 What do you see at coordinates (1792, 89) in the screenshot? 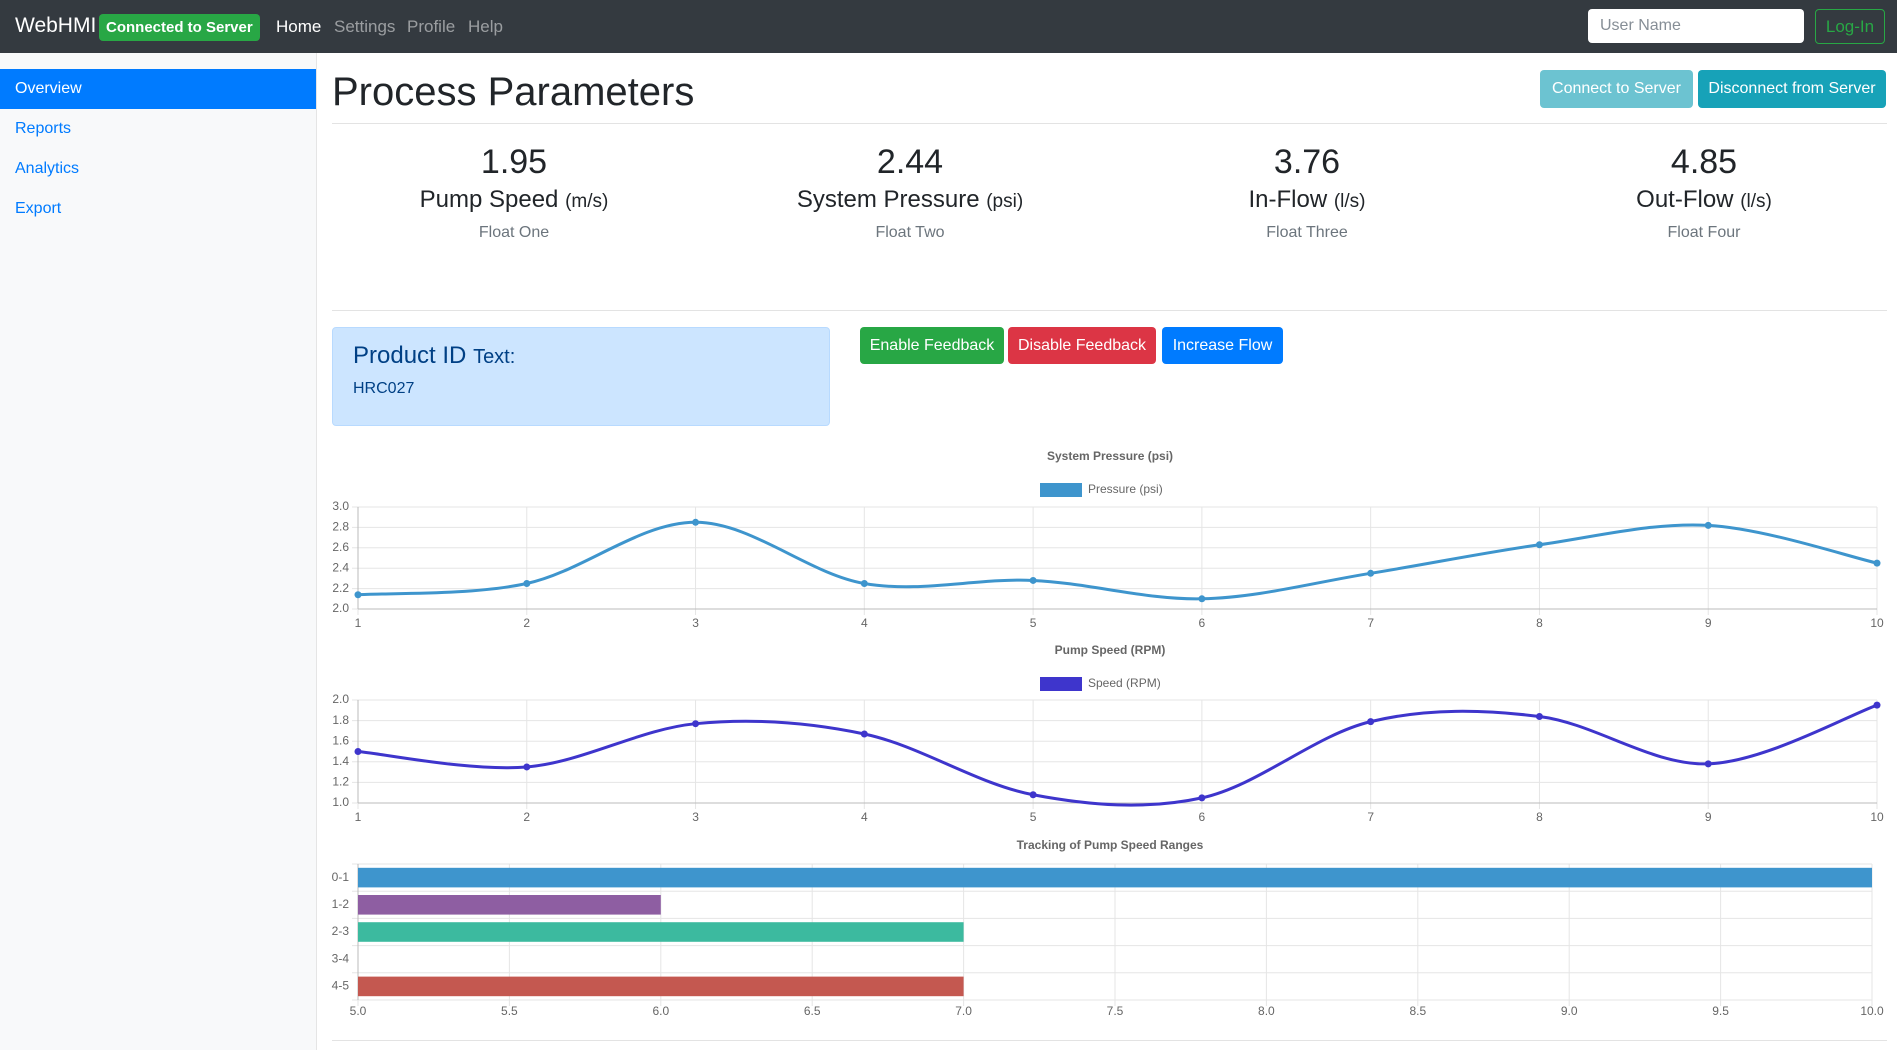
I see `disconnect-button: Disconnect from Server` at bounding box center [1792, 89].